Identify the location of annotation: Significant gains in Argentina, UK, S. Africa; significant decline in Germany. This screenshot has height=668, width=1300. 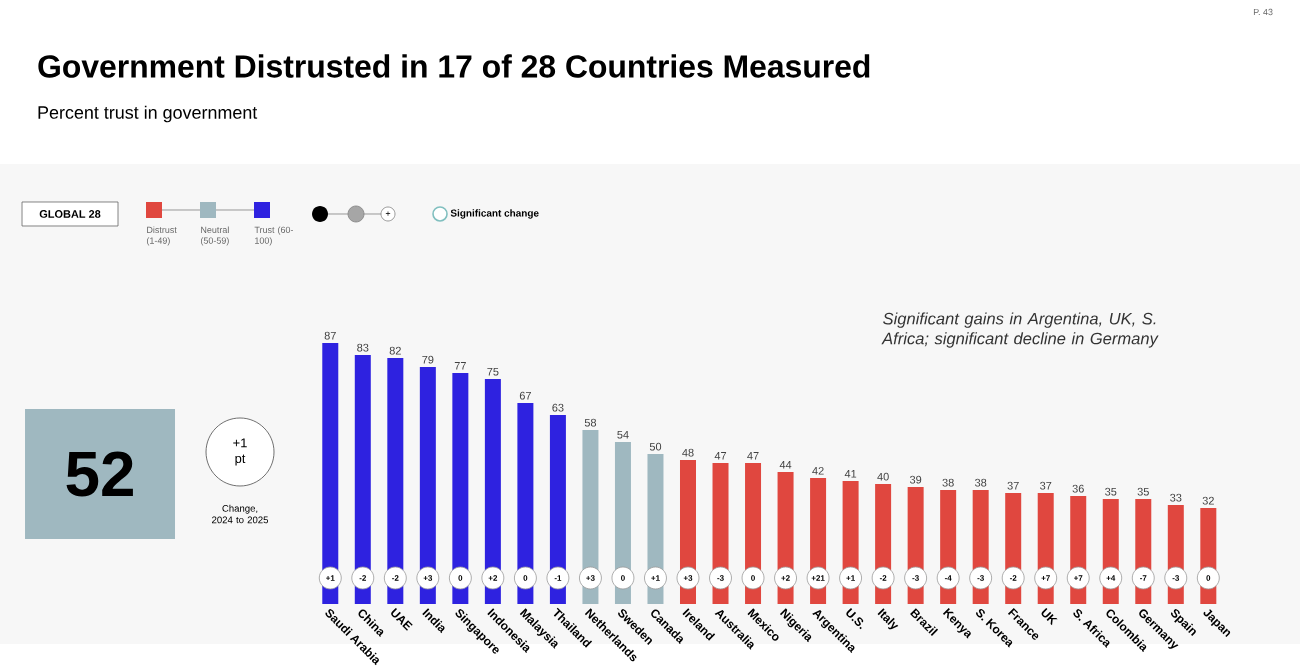
(1020, 330).